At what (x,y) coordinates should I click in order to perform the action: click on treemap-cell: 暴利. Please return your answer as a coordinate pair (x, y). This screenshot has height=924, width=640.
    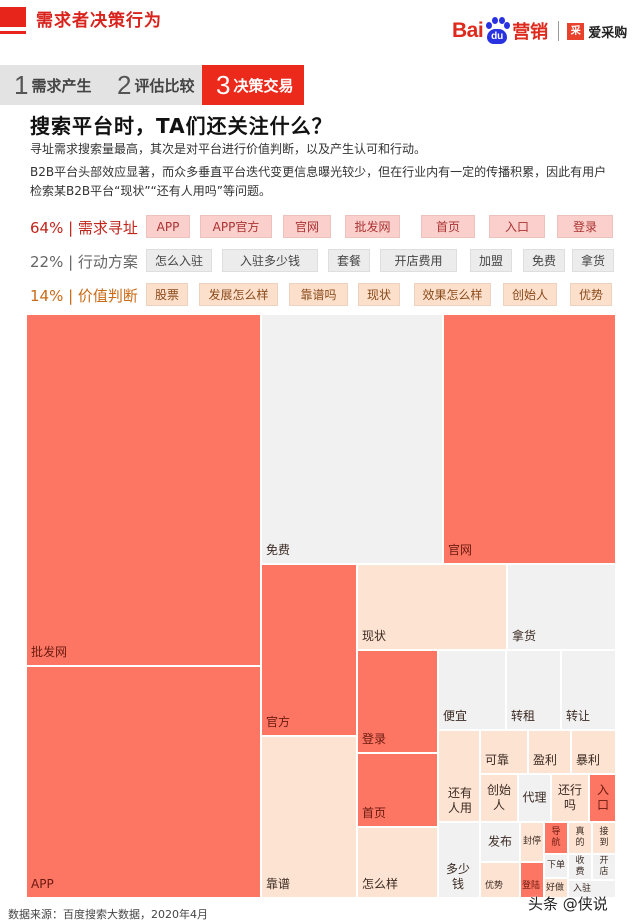
    Looking at the image, I should click on (593, 752).